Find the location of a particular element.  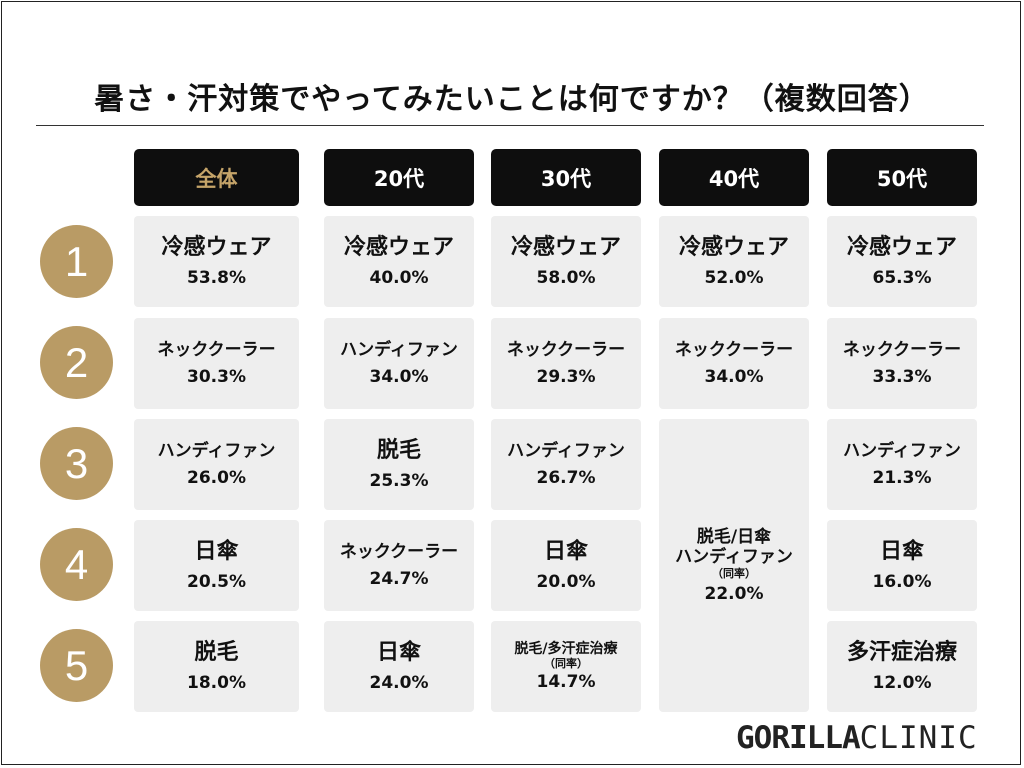

cell-item: 脱毛/多汗症治療 is located at coordinates (566, 648).